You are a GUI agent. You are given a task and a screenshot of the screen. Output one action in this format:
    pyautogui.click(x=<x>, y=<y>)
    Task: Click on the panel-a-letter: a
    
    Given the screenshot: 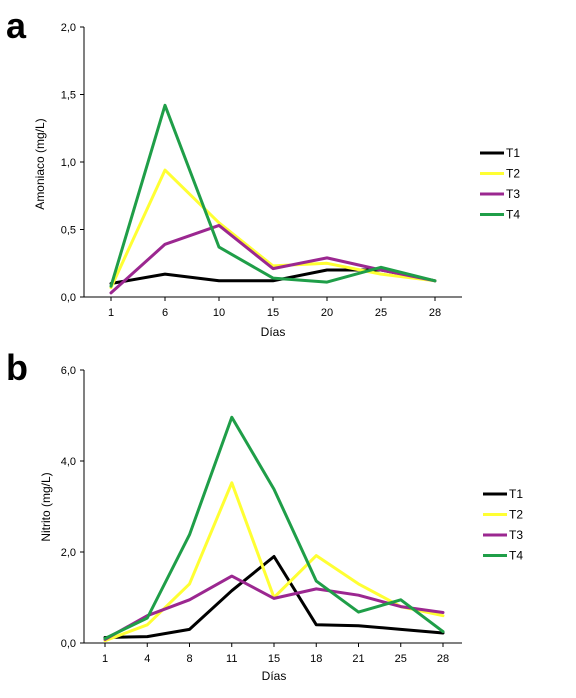 What is the action you would take?
    pyautogui.click(x=16, y=25)
    